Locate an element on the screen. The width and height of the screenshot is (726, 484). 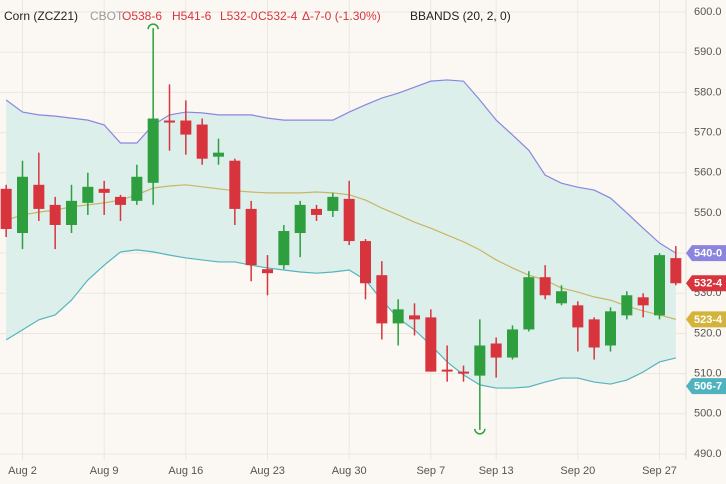
y-tick-label: 510.0 is located at coordinates (708, 374).